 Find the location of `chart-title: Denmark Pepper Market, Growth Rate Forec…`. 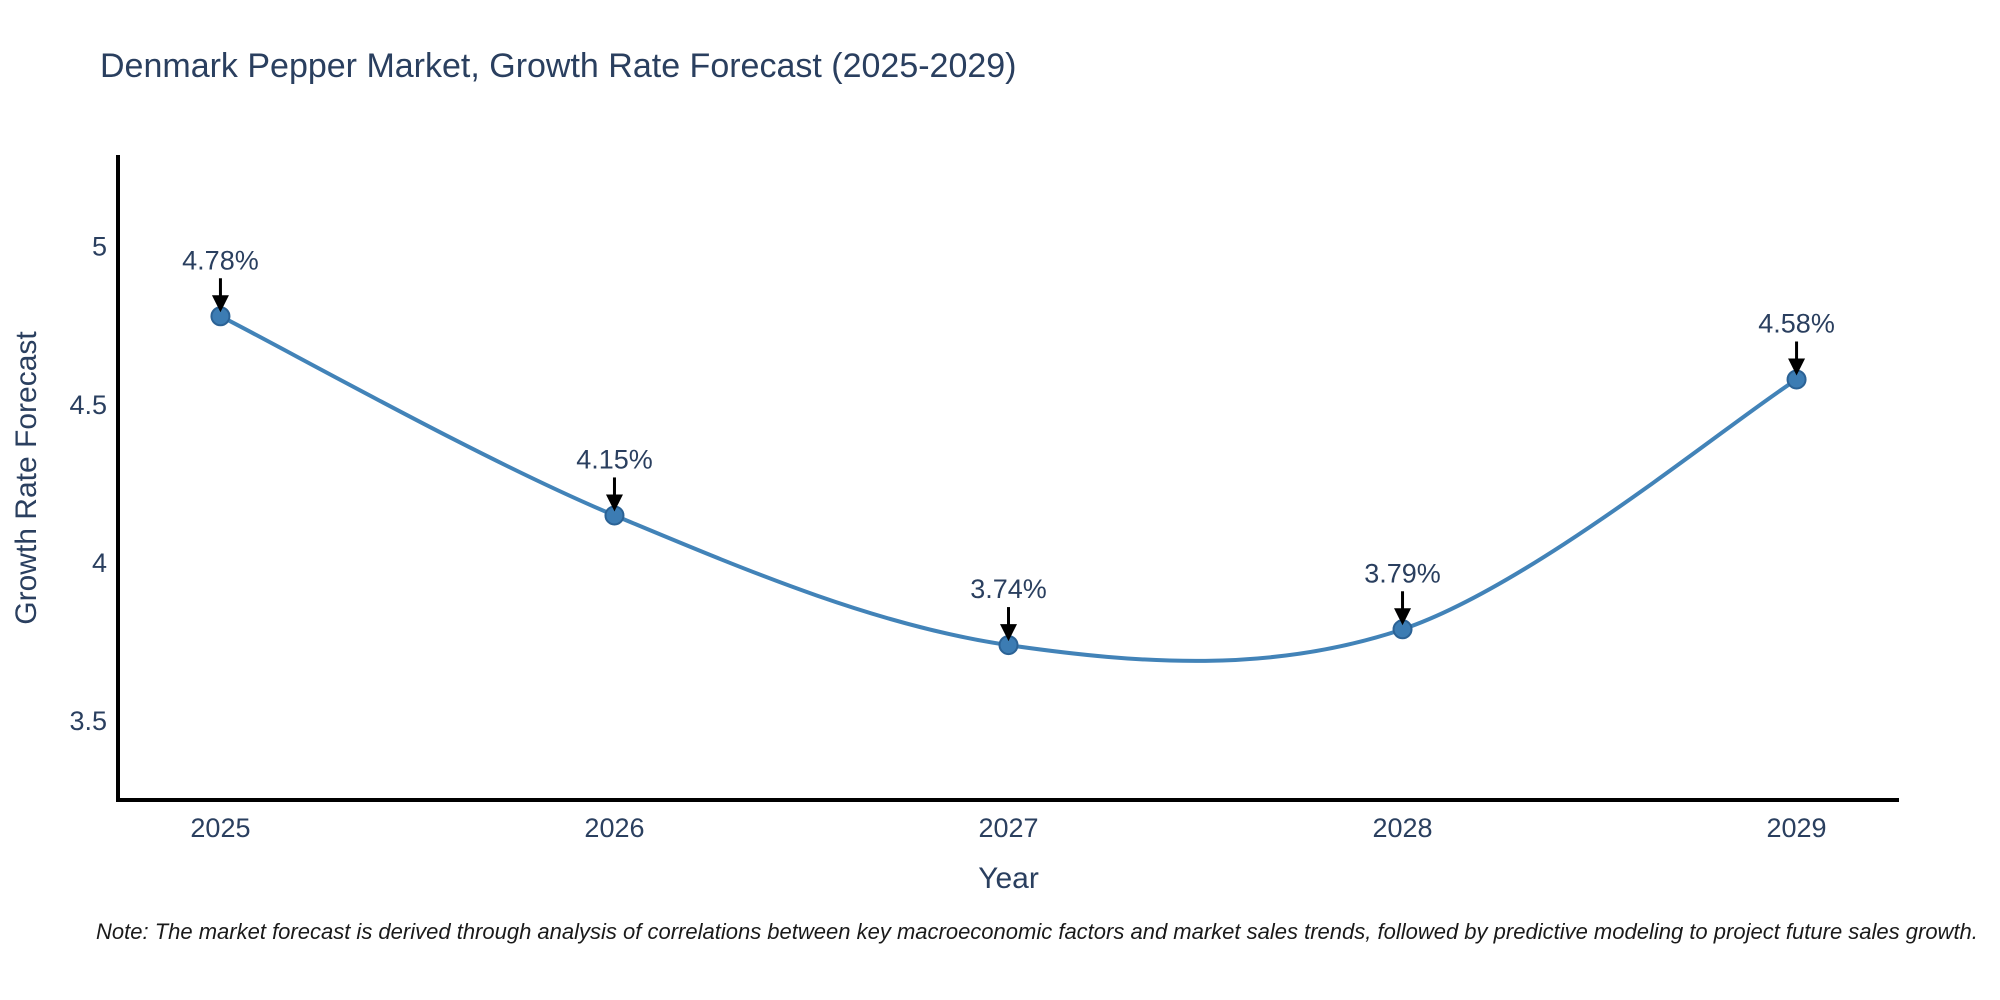

chart-title: Denmark Pepper Market, Growth Rate Forec… is located at coordinates (558, 66).